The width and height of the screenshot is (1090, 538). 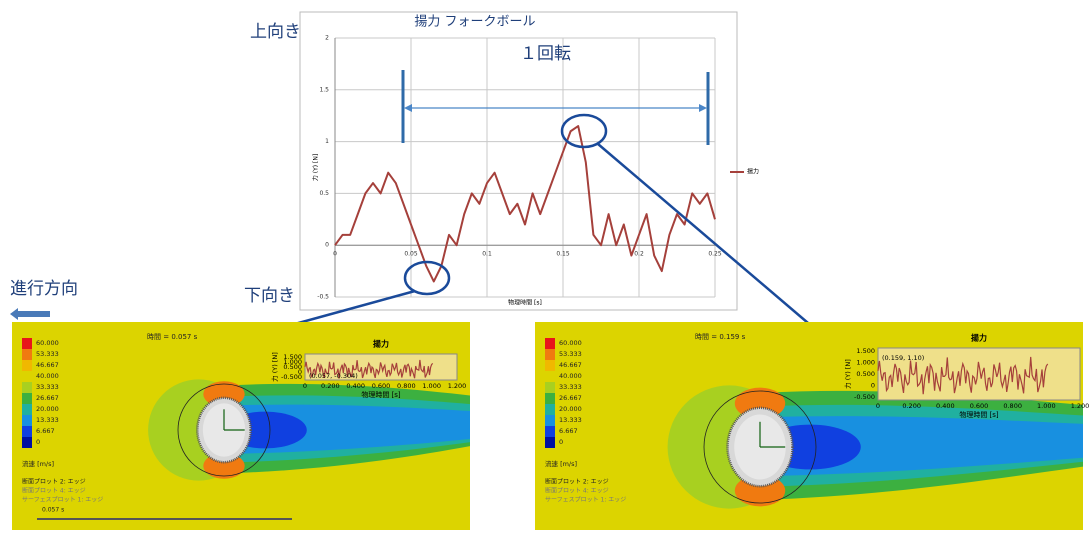 What do you see at coordinates (44, 289) in the screenshot?
I see `annotation-direction: 進行方向` at bounding box center [44, 289].